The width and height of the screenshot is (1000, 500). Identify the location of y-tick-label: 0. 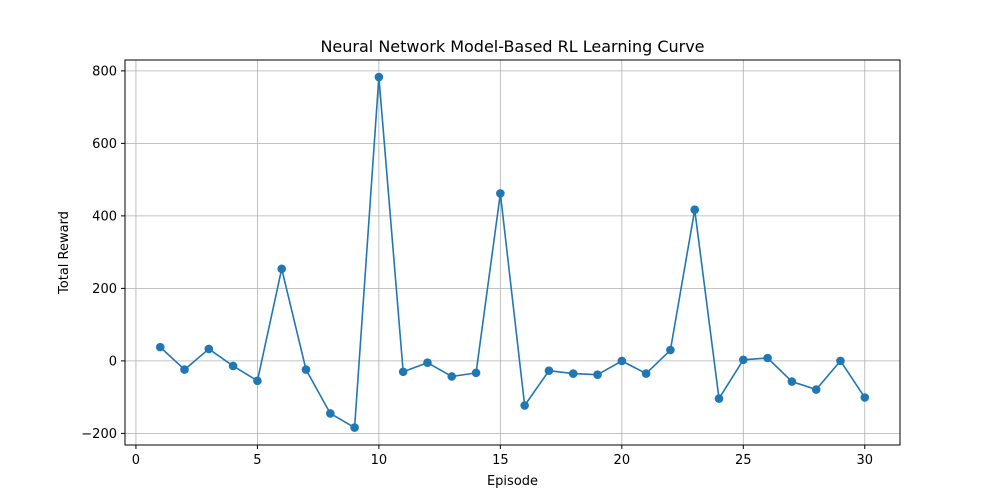
(113, 361).